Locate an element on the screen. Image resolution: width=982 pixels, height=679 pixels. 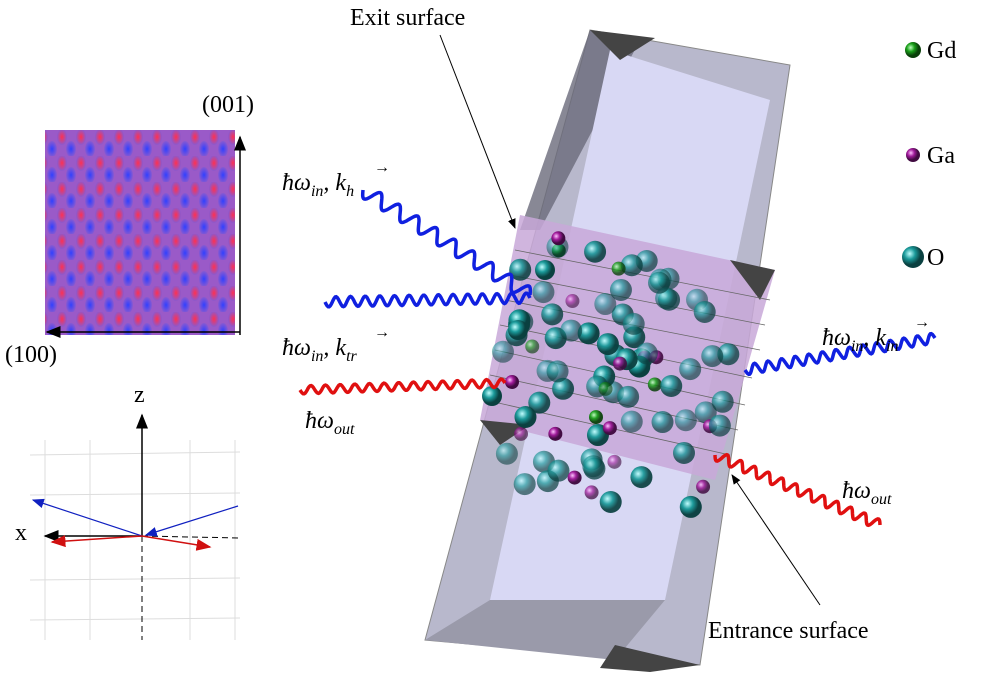
label: (001) is located at coordinates (228, 105).